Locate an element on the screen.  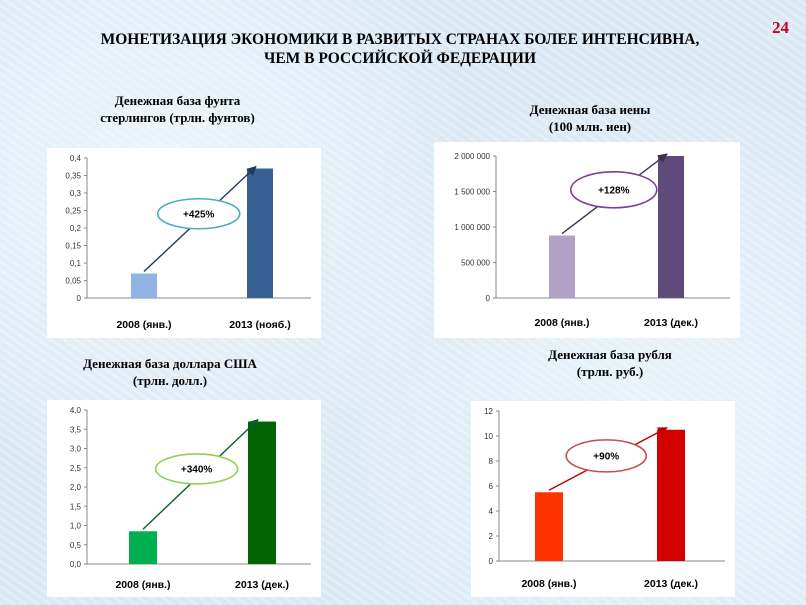
page-number: 24 is located at coordinates (780, 27).